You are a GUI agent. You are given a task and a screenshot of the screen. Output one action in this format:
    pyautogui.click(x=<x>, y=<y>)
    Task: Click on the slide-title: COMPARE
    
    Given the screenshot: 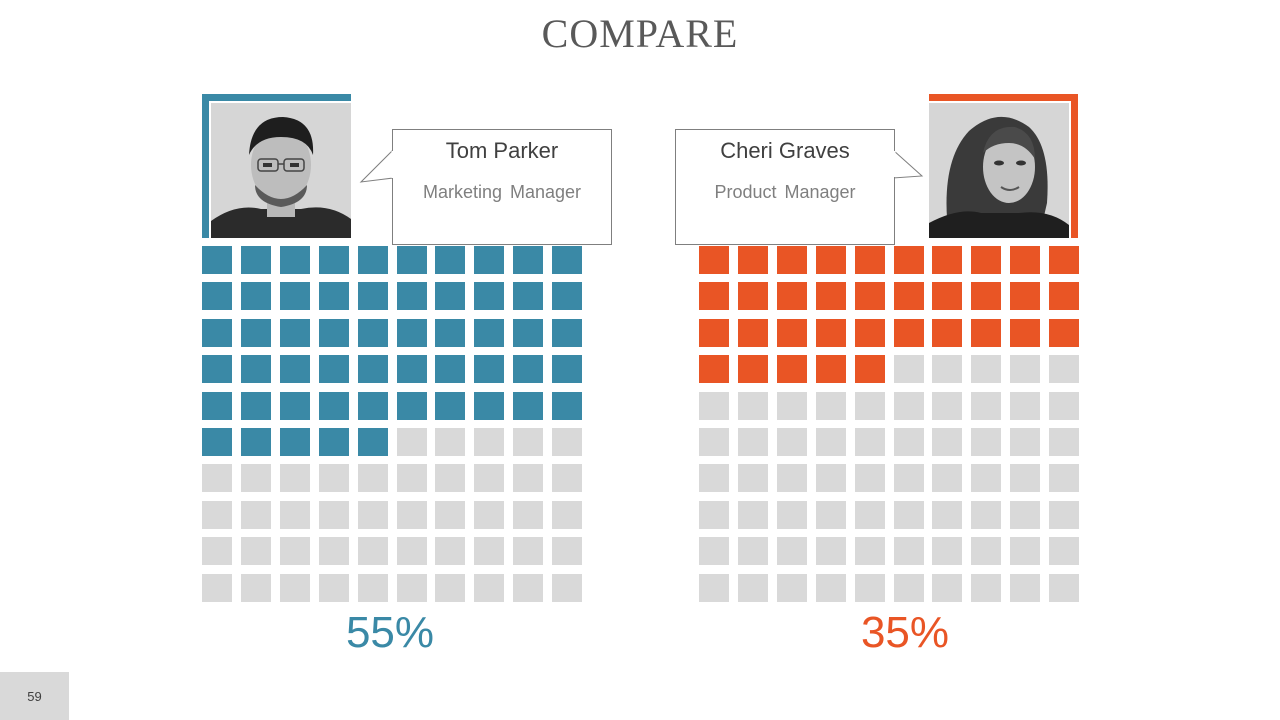 What is the action you would take?
    pyautogui.click(x=640, y=33)
    